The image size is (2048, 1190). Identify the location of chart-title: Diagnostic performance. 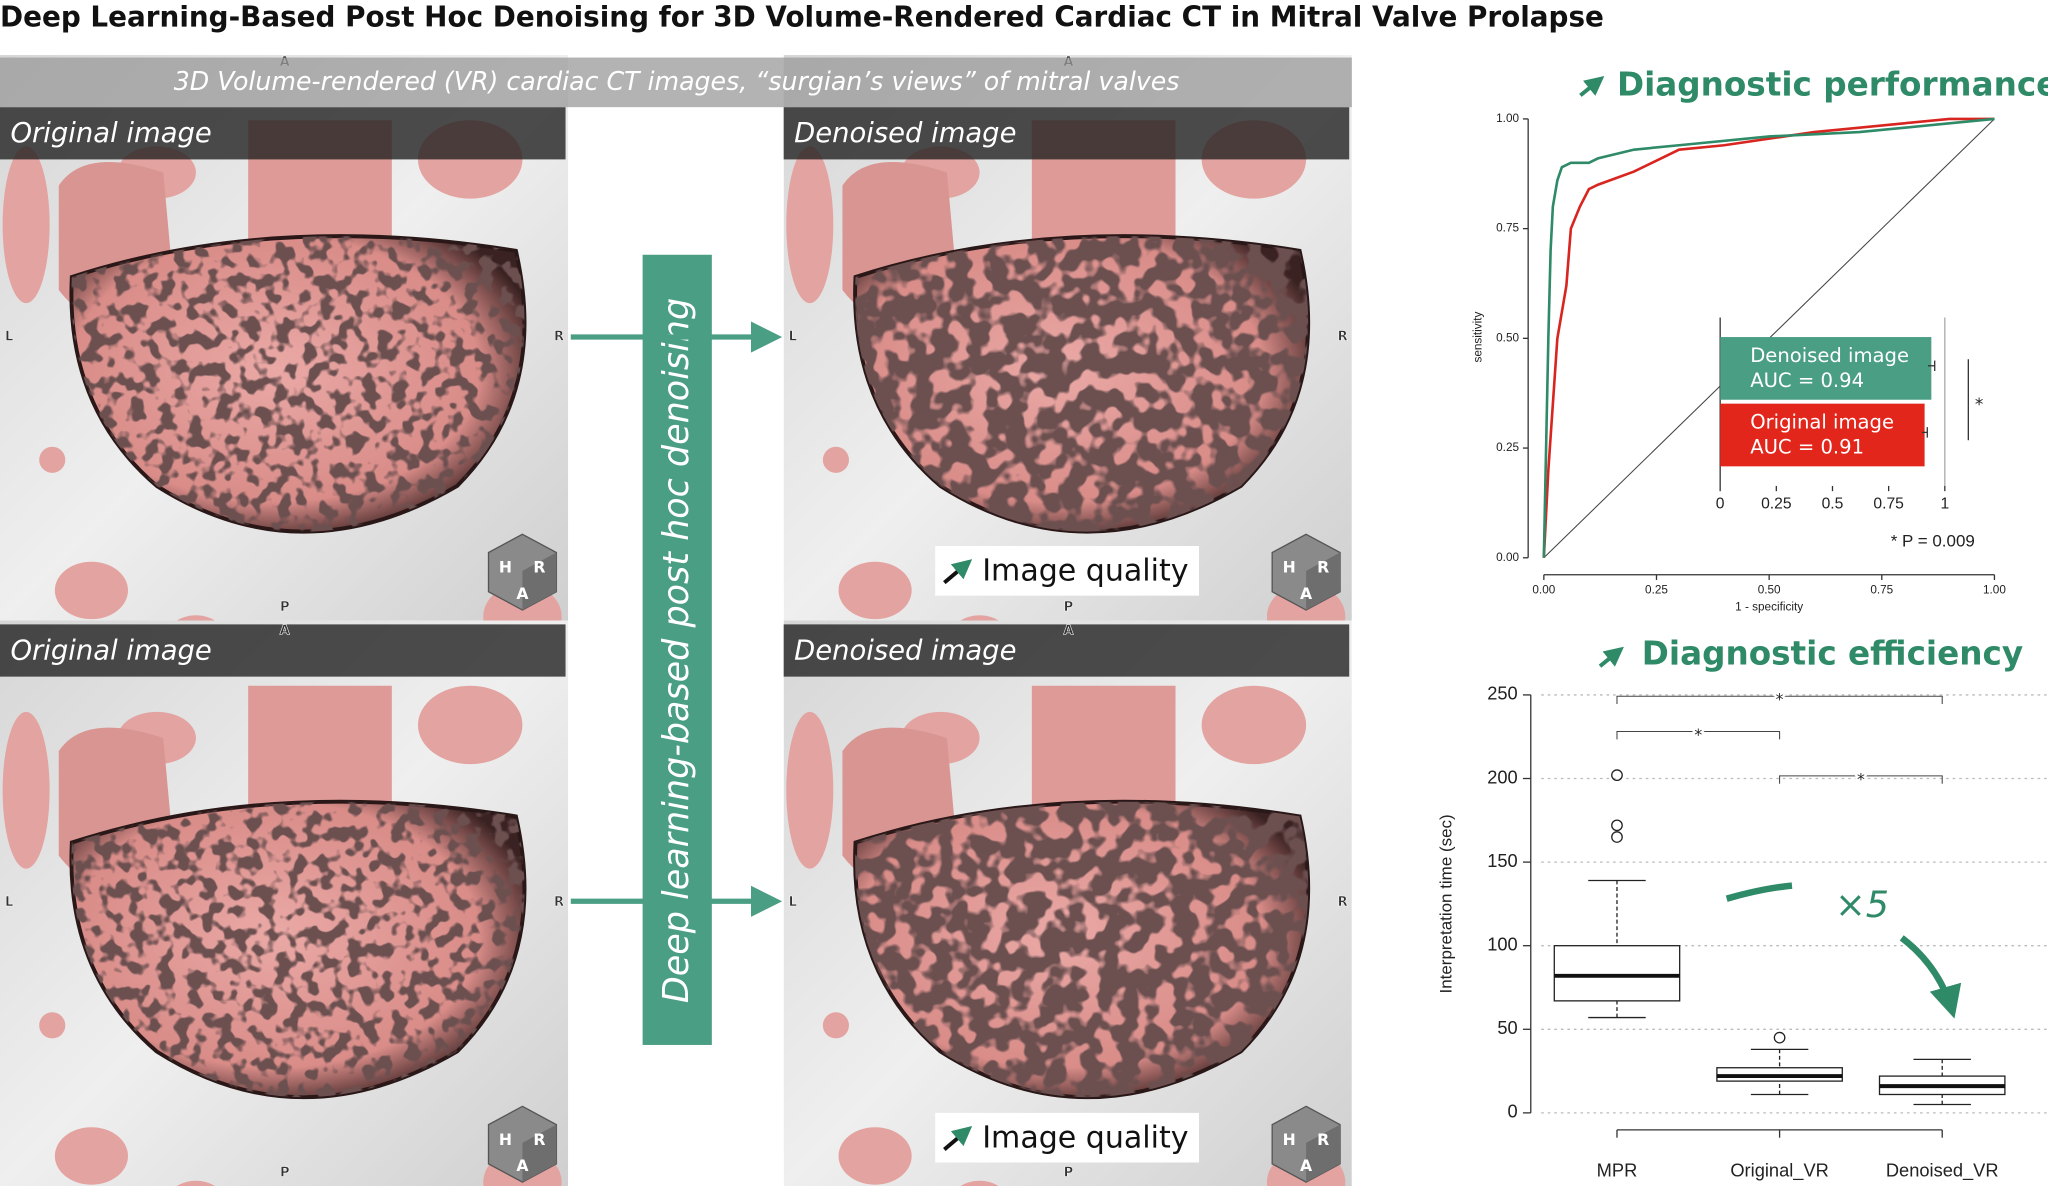
(1832, 84).